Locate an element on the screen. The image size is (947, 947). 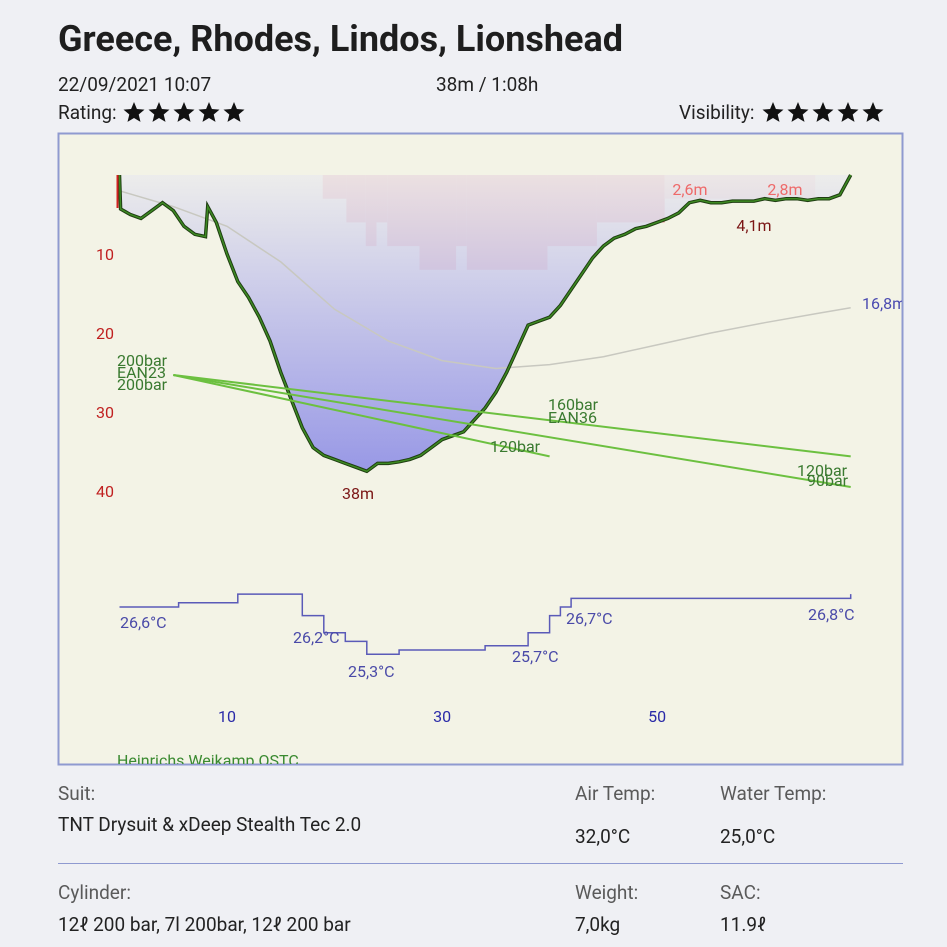
mean-depth-line is located at coordinates (485, 280).